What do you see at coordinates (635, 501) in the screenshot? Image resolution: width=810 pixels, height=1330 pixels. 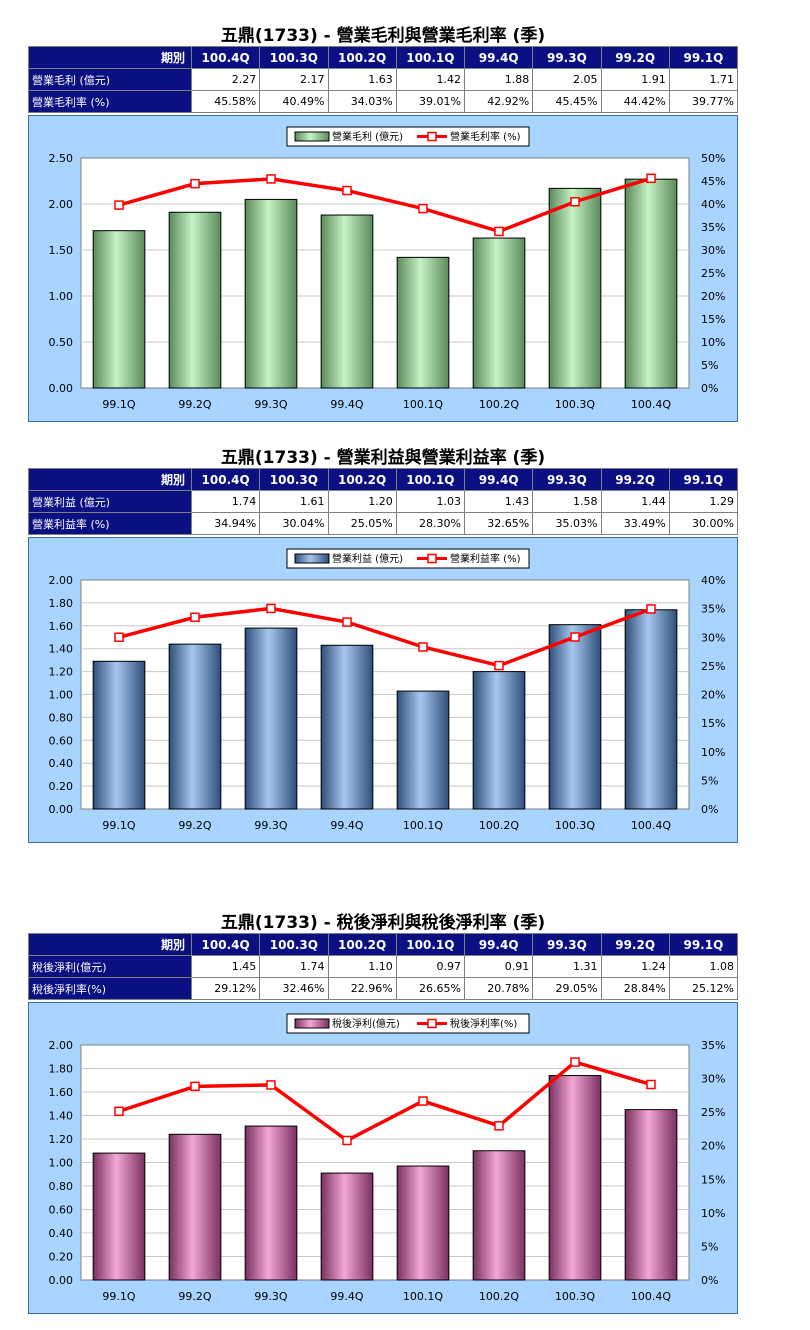 I see `table-cell: 1.44` at bounding box center [635, 501].